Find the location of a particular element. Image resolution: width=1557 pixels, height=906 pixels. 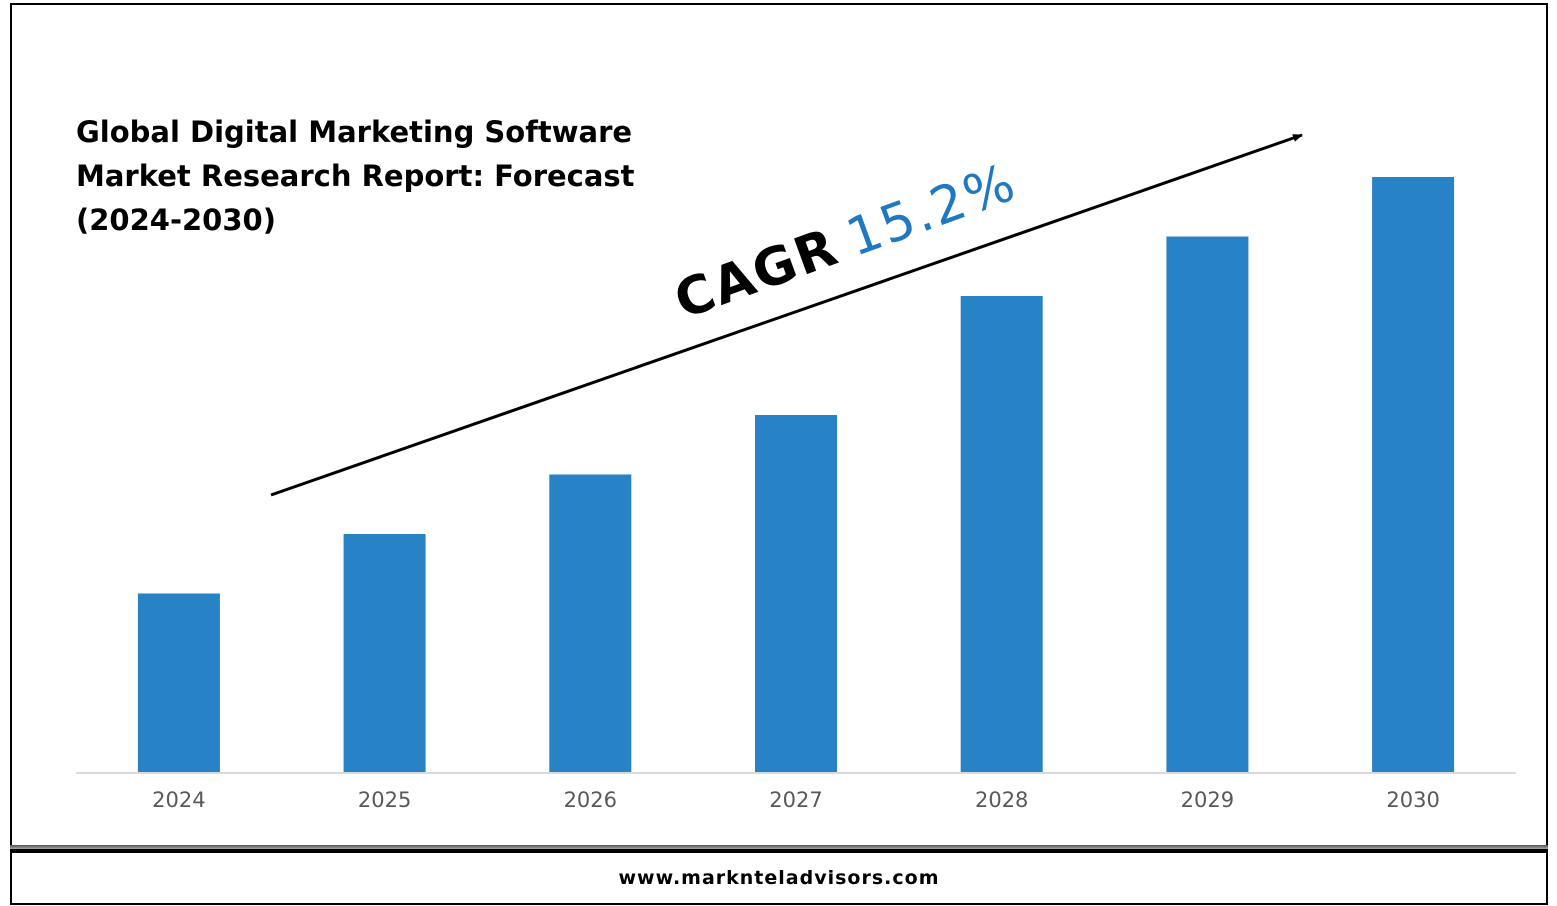

x-tick-label: 2025 is located at coordinates (384, 800).